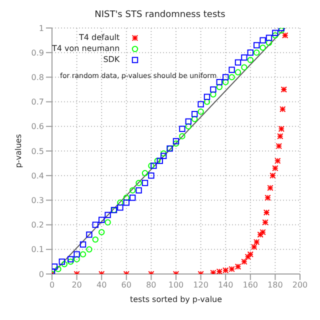 This screenshot has height=320, width=320. What do you see at coordinates (111, 59) in the screenshot?
I see `legend-label: SDK` at bounding box center [111, 59].